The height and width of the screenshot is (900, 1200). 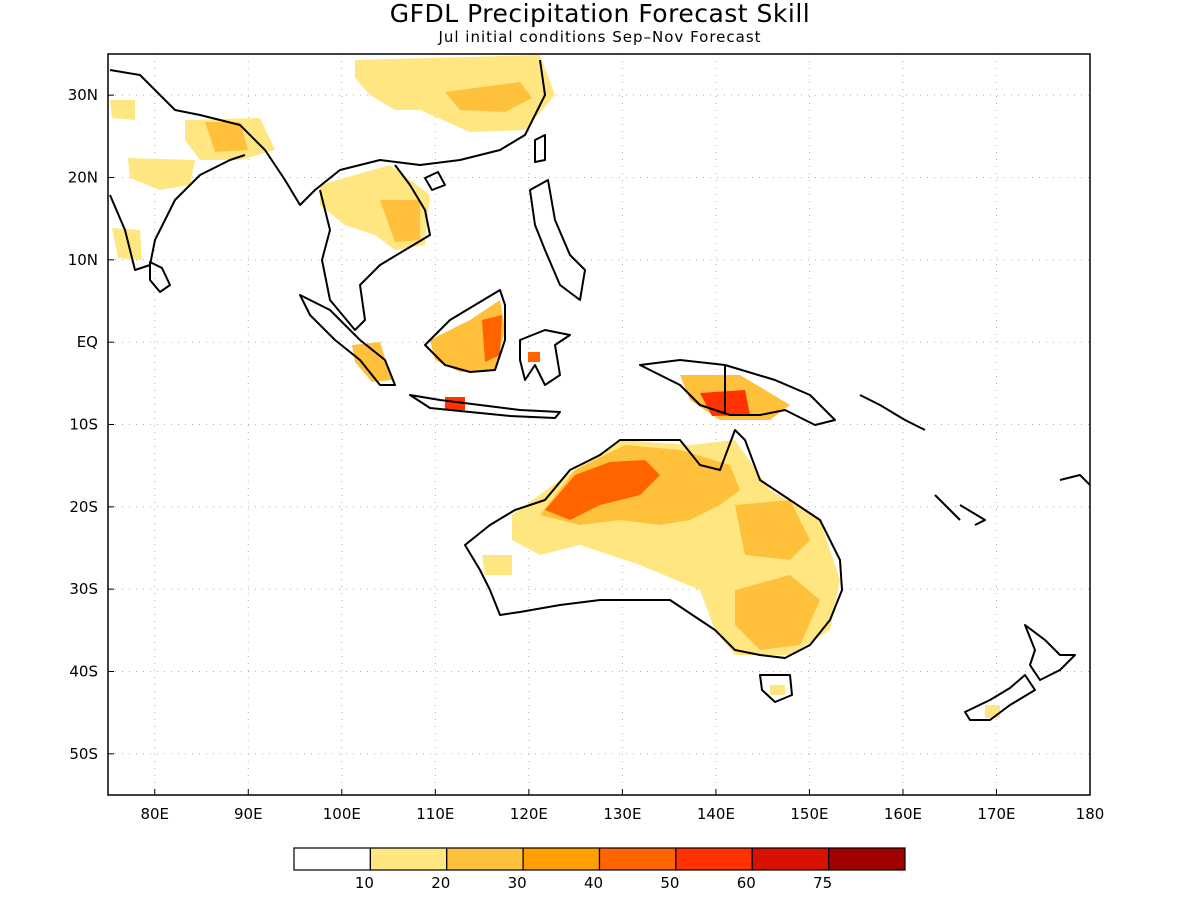 What do you see at coordinates (892, 412) in the screenshot?
I see `coastline-solomons` at bounding box center [892, 412].